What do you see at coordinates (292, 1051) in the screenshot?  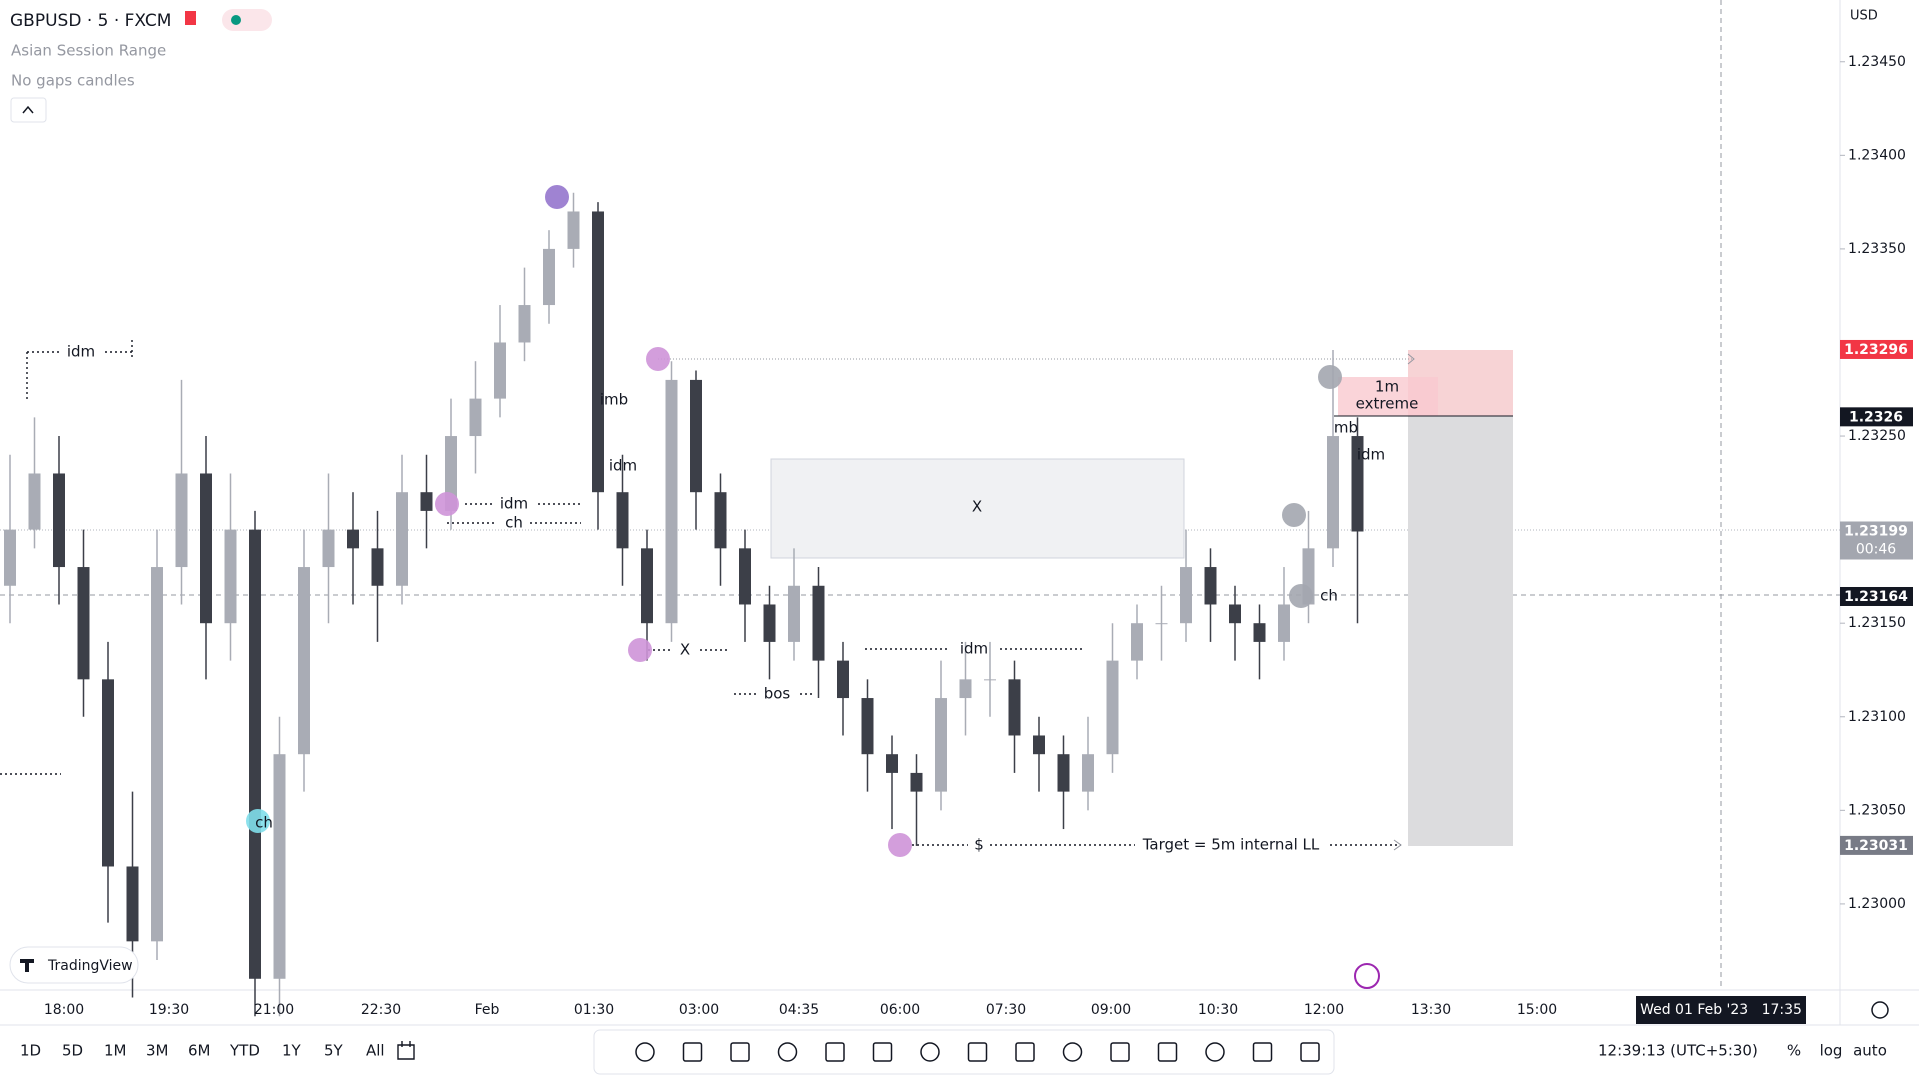 I see `range-button: 1Y` at bounding box center [292, 1051].